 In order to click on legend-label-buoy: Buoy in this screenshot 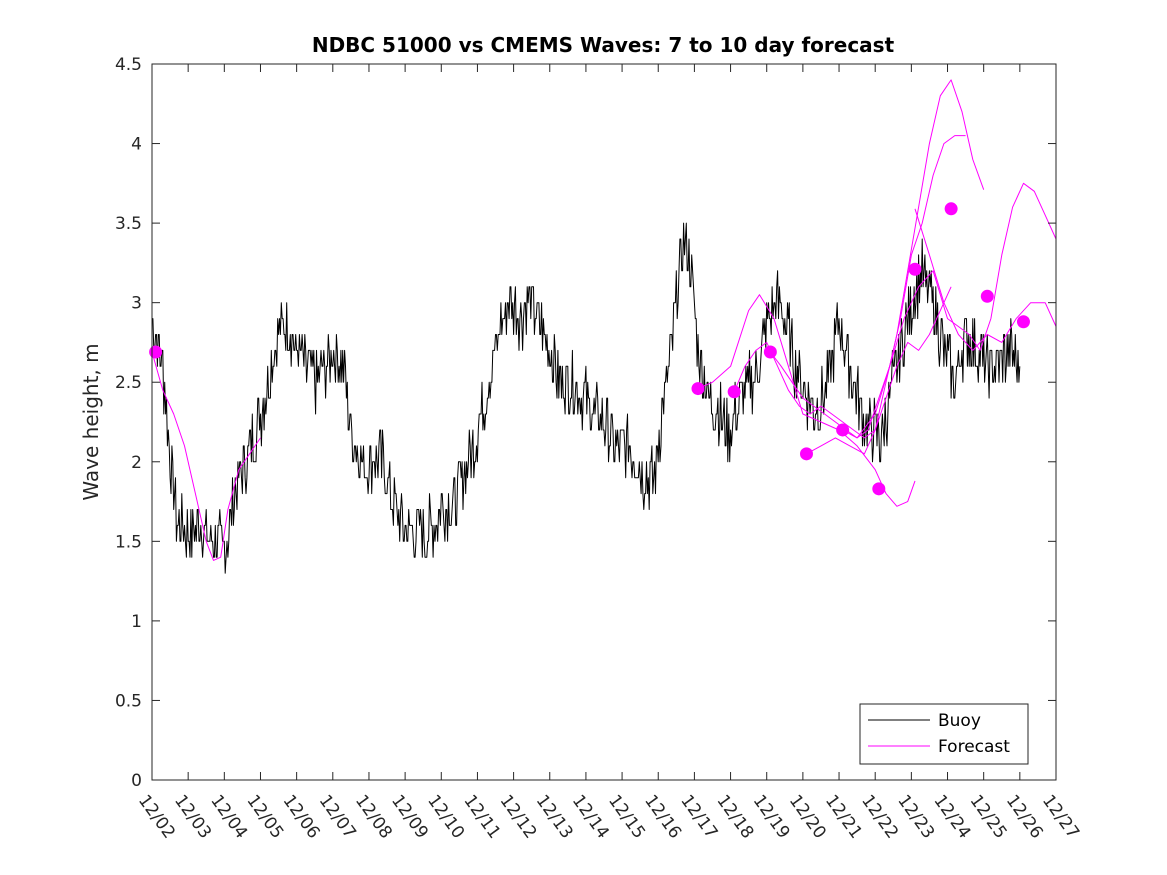, I will do `click(959, 721)`.